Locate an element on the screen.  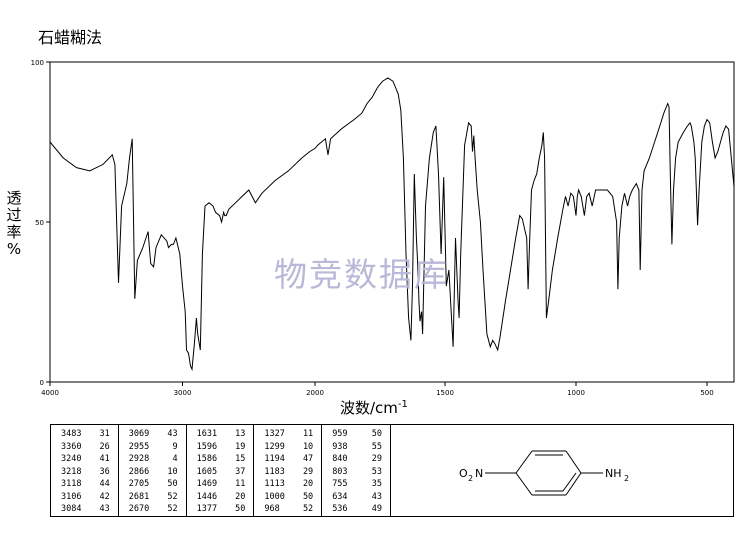
method-title: 石蜡糊法 is located at coordinates (70, 37).